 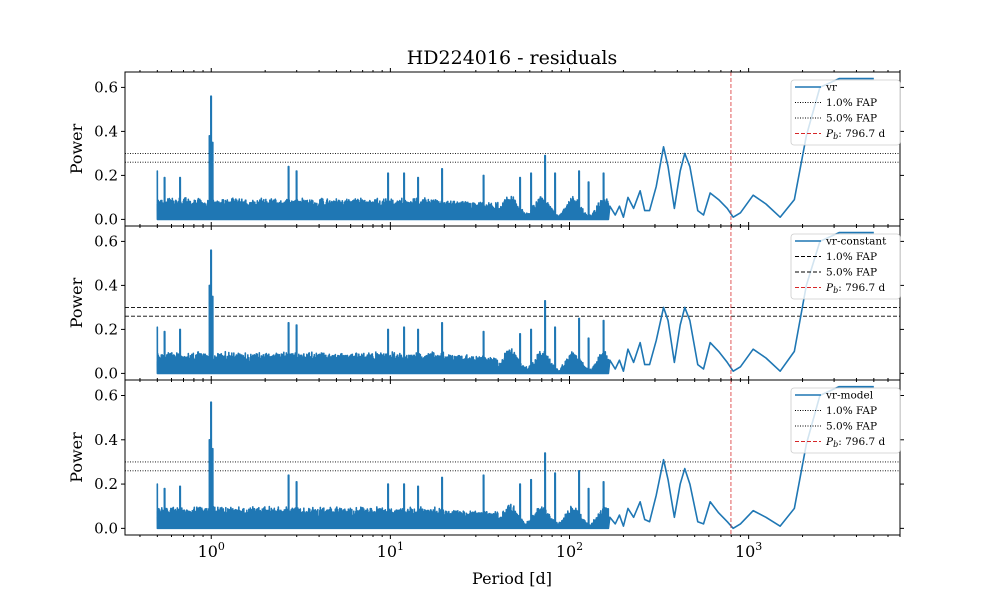 What do you see at coordinates (390, 550) in the screenshot?
I see `x-tick-label: 10¹` at bounding box center [390, 550].